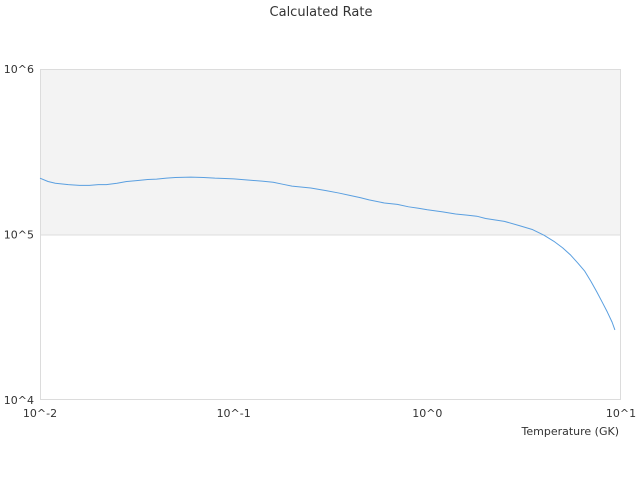 This screenshot has width=640, height=480. Describe the element at coordinates (19, 235) in the screenshot. I see `y-tick-label: 10^5` at that location.